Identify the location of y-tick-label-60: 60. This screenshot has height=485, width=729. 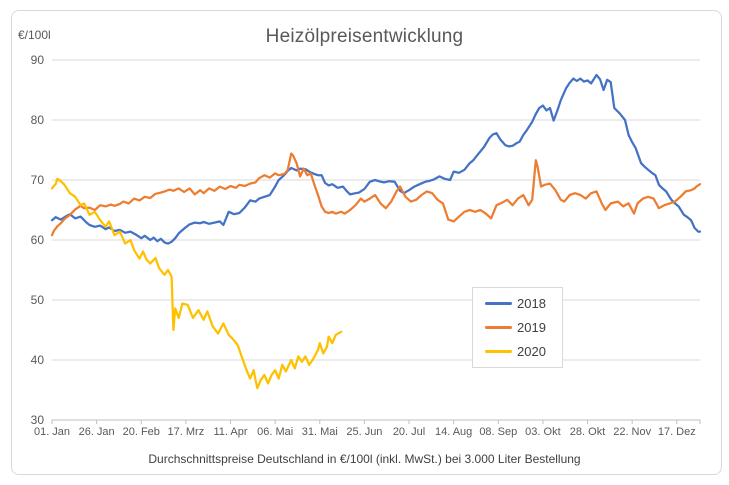
(38, 240).